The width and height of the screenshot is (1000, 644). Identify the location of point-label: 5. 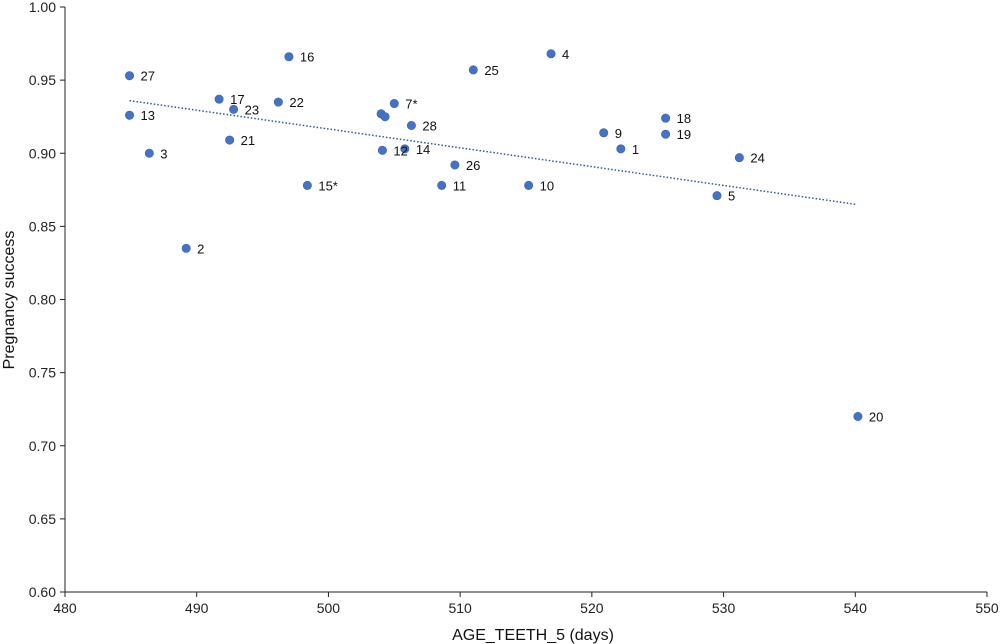
(731, 196).